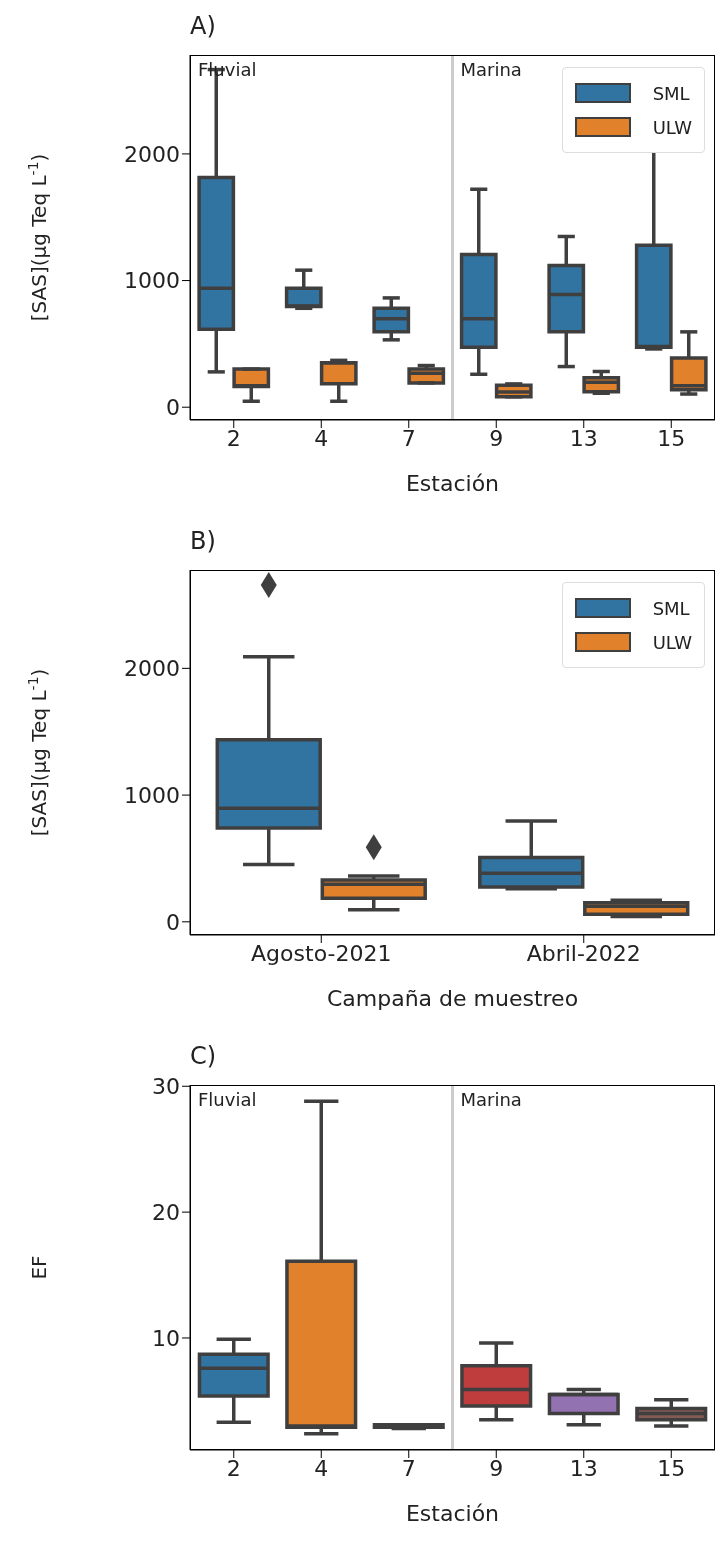 This screenshot has height=1544, width=723. What do you see at coordinates (321, 953) in the screenshot?
I see `x-tick-label: Agosto-2021` at bounding box center [321, 953].